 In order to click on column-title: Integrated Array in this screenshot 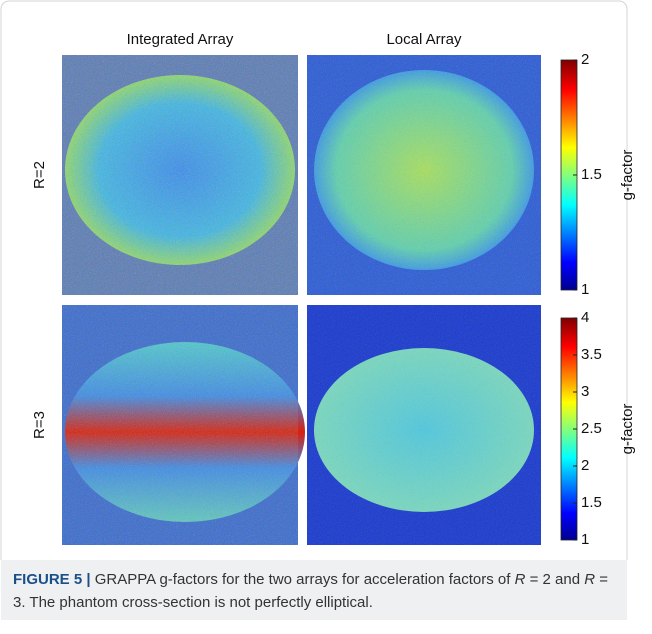, I will do `click(180, 39)`.